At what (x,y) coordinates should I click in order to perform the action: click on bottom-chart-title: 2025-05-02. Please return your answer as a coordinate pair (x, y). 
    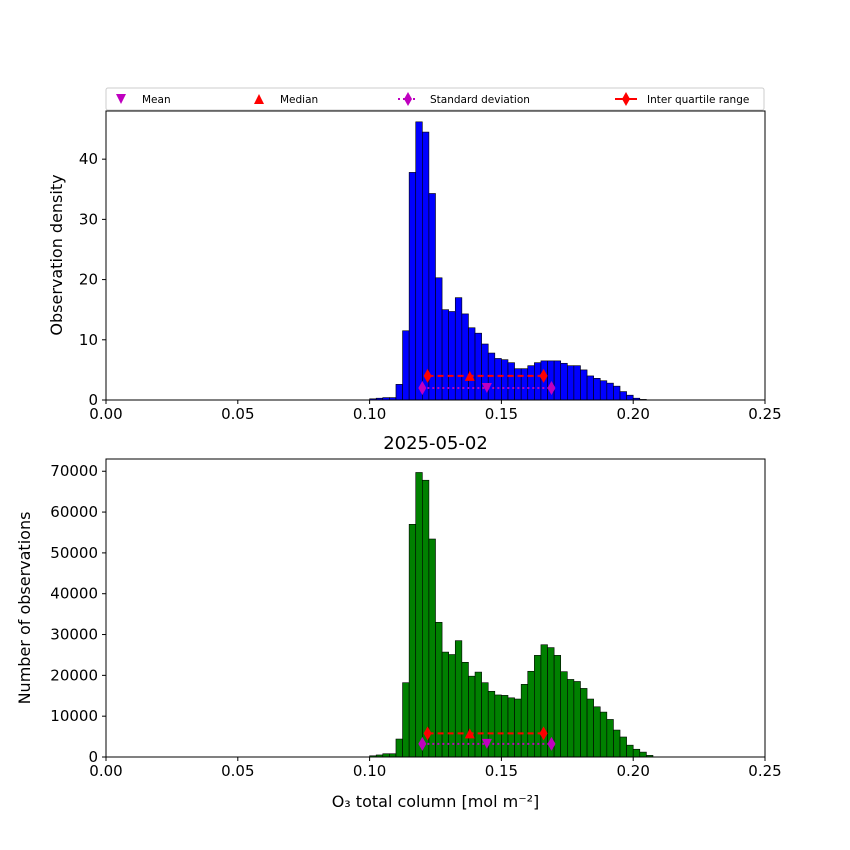
    Looking at the image, I should click on (435, 443).